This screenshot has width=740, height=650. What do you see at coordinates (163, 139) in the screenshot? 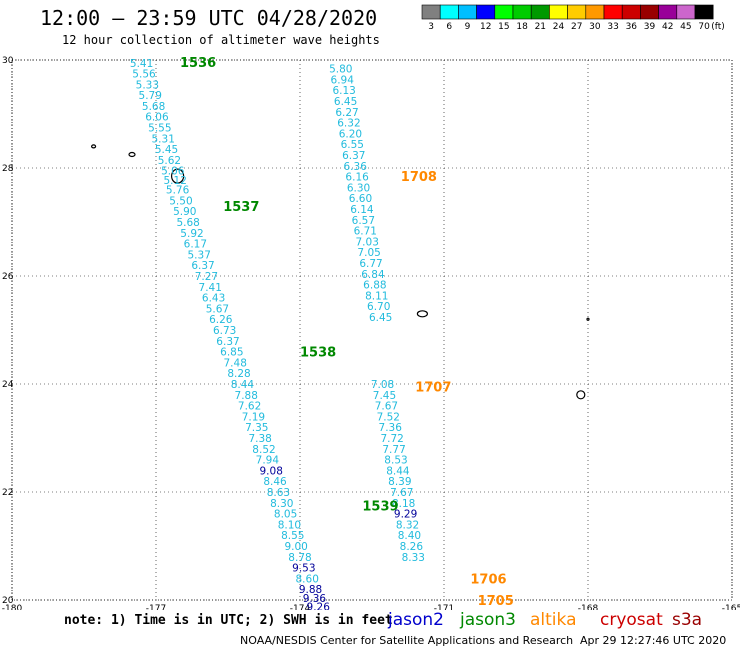
I see `swh-value: 5.31` at bounding box center [163, 139].